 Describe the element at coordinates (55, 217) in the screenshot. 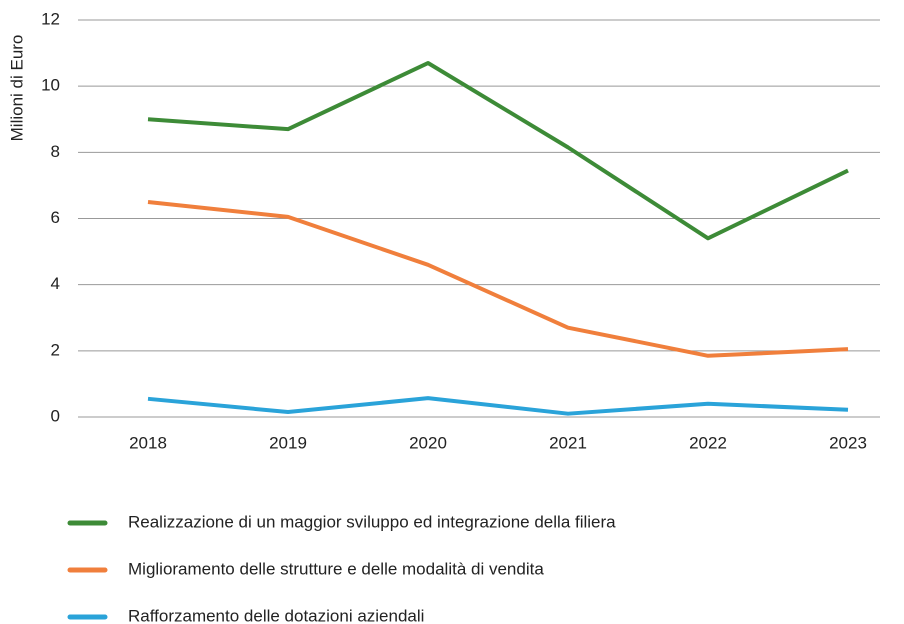

I see `y-tick-label: 6` at that location.